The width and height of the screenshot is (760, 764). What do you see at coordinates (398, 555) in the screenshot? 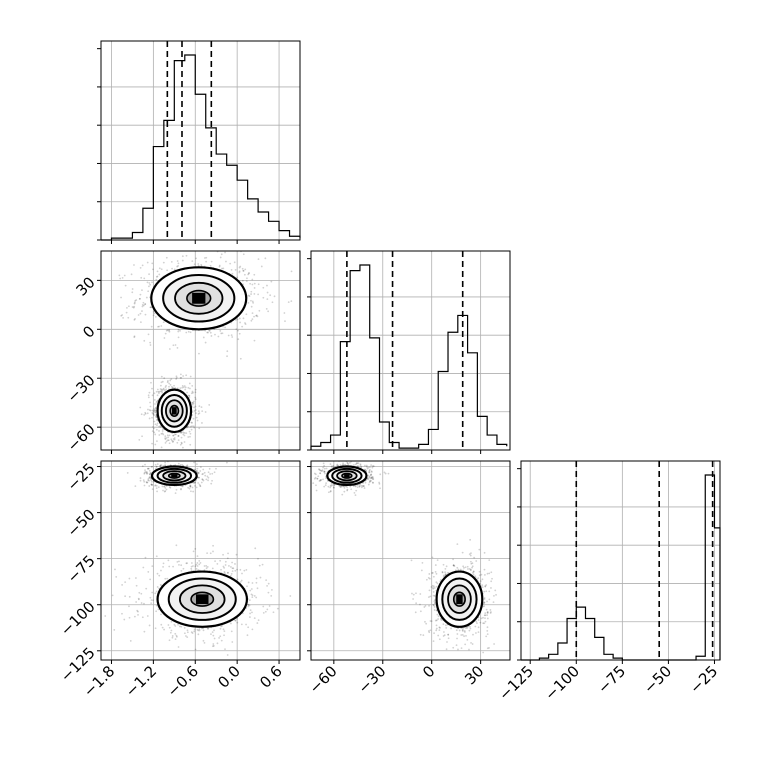
I see `joint-p2_p3` at bounding box center [398, 555].